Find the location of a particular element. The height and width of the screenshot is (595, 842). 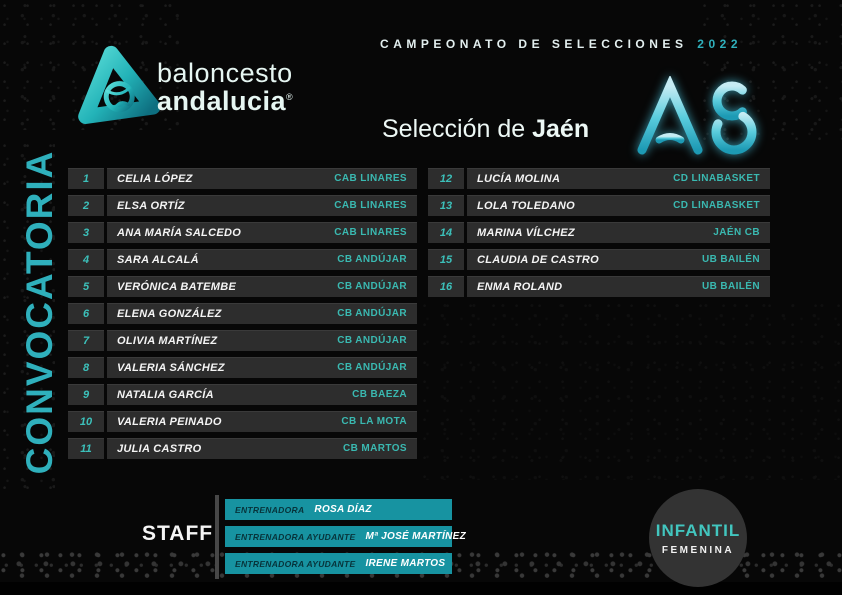

selection-title: Selección de Jaén is located at coordinates (485, 129).